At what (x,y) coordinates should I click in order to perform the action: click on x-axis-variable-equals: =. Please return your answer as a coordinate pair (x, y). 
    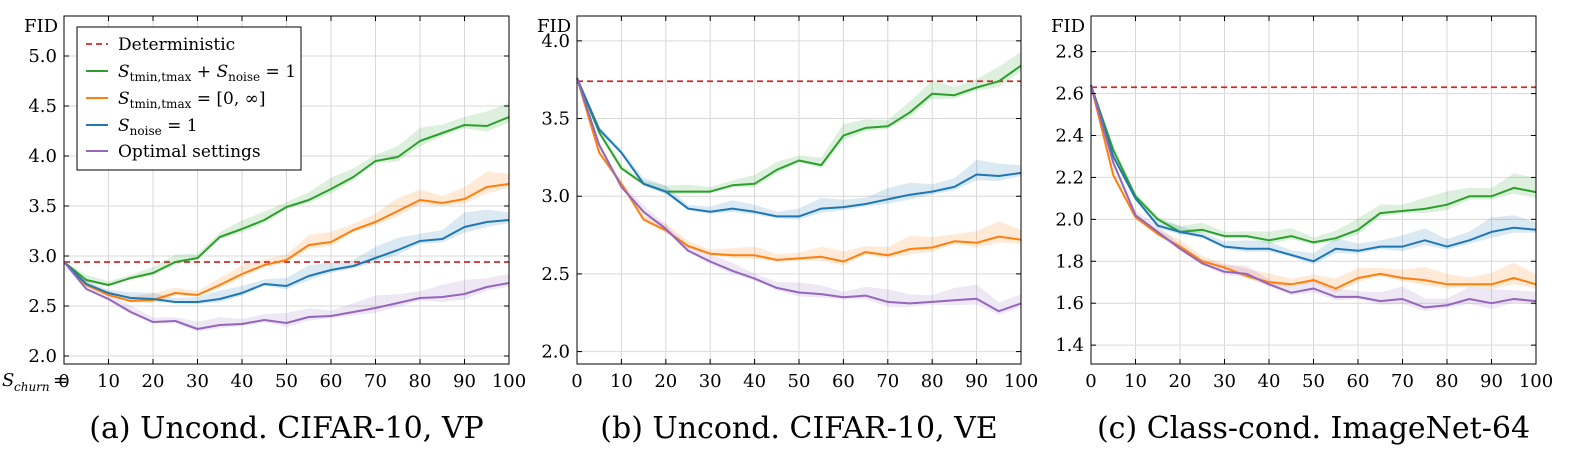
    Looking at the image, I should click on (60, 380).